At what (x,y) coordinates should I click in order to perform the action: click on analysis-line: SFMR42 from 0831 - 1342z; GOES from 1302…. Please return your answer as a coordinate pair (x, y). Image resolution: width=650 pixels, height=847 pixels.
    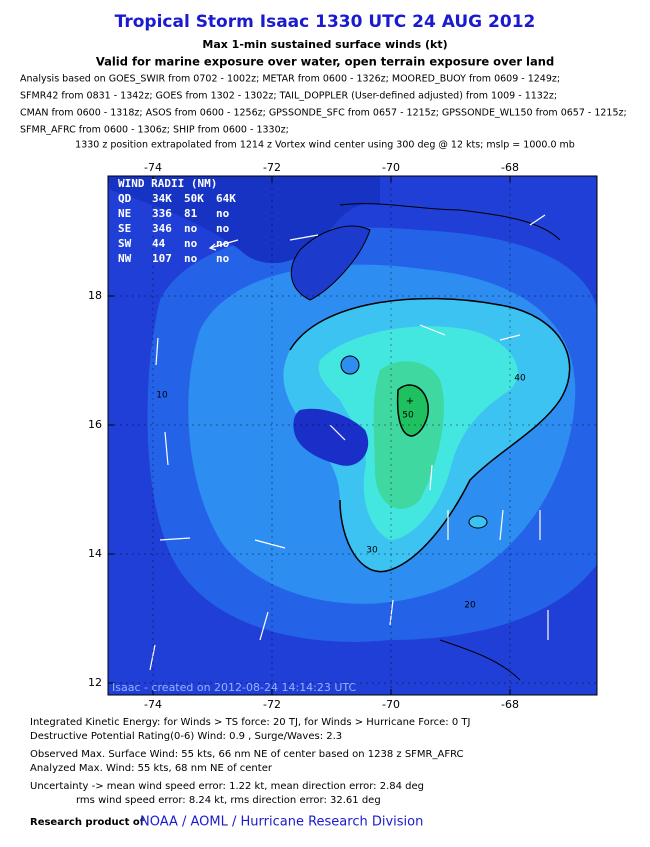
    Looking at the image, I should click on (288, 96).